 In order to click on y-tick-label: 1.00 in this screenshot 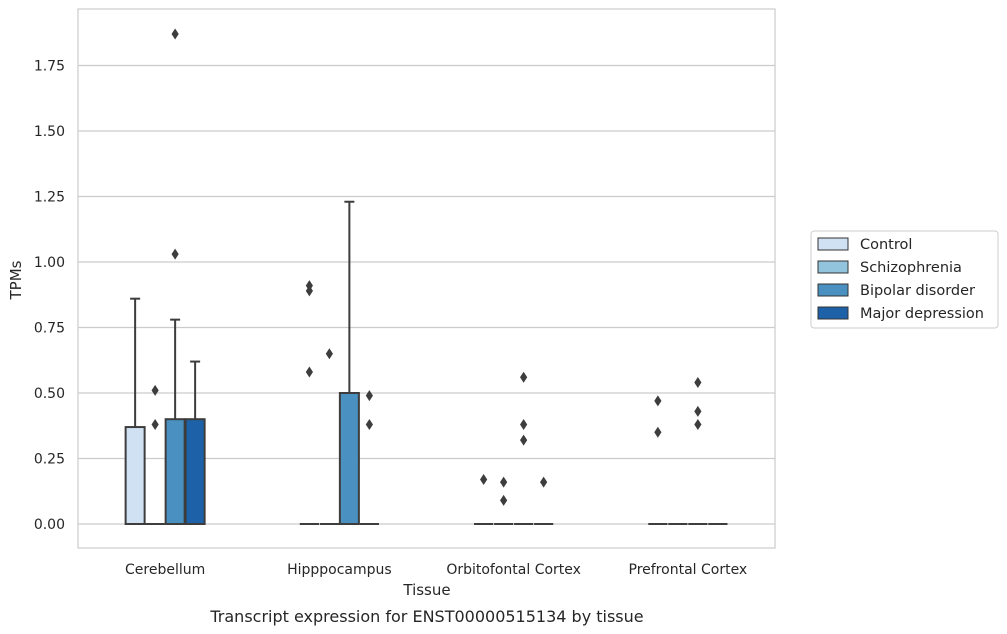, I will do `click(49, 263)`.